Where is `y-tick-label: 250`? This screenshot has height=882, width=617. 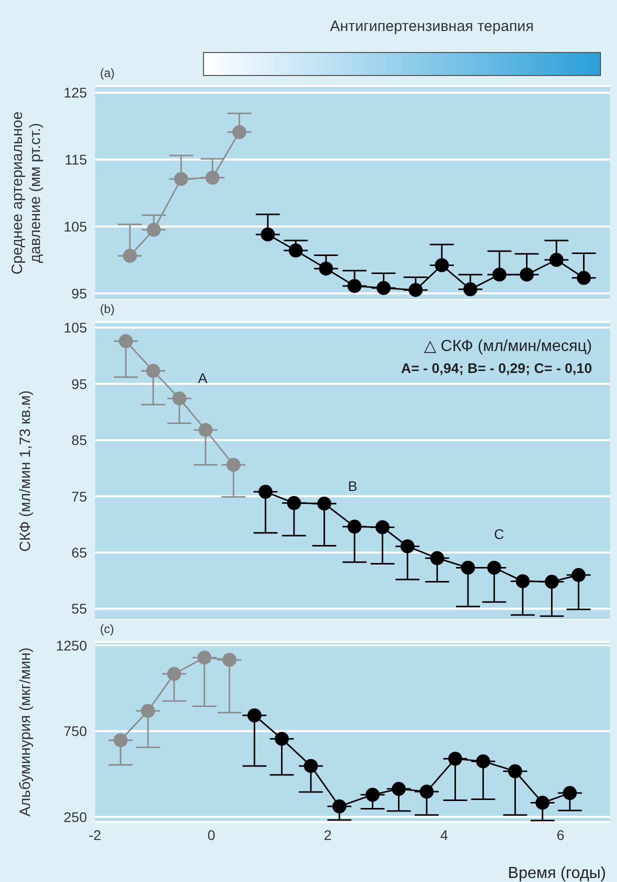 y-tick-label: 250 is located at coordinates (76, 816).